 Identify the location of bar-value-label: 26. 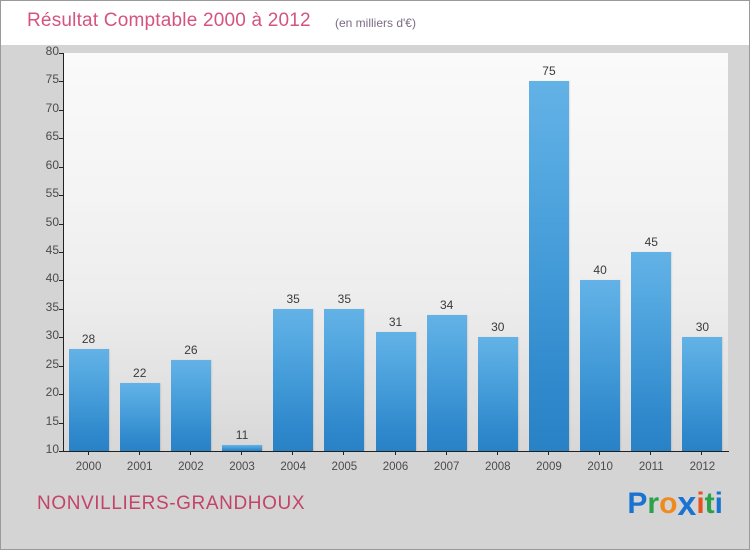
(191, 350).